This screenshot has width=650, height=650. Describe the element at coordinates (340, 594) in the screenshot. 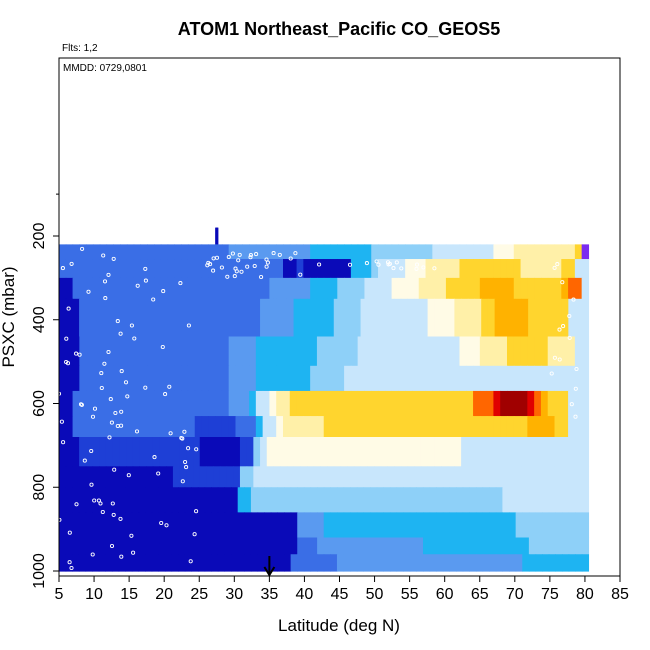

I see `x-tick-label: 45` at that location.